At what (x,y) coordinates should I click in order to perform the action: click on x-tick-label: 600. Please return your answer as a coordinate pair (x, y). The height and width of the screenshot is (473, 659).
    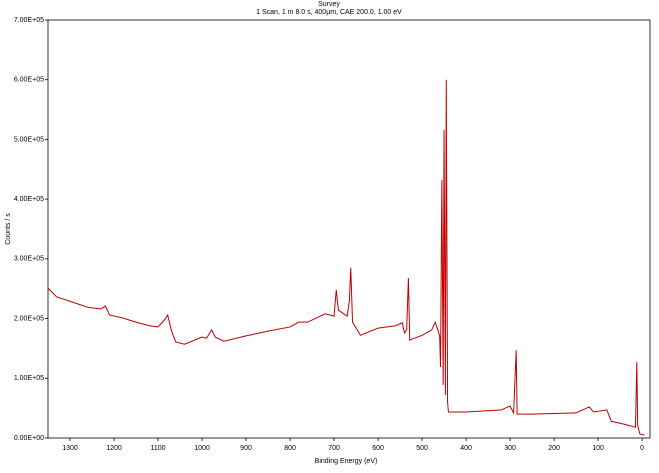
    Looking at the image, I should click on (378, 448).